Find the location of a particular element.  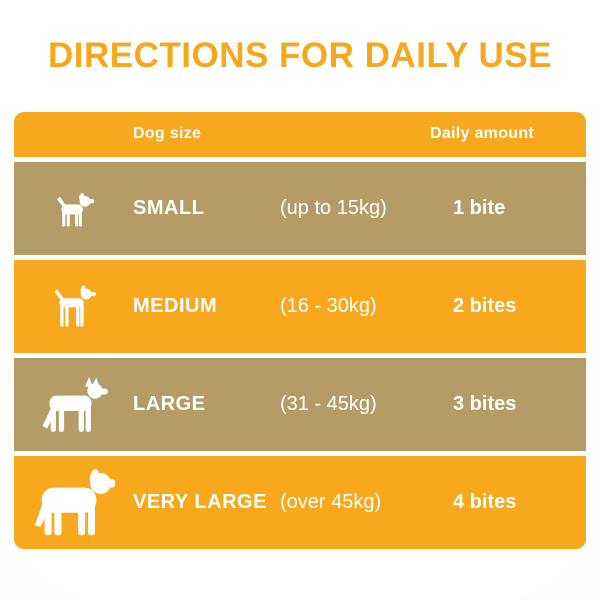

dog-weight-range: (16 - 30kg) is located at coordinates (328, 306).